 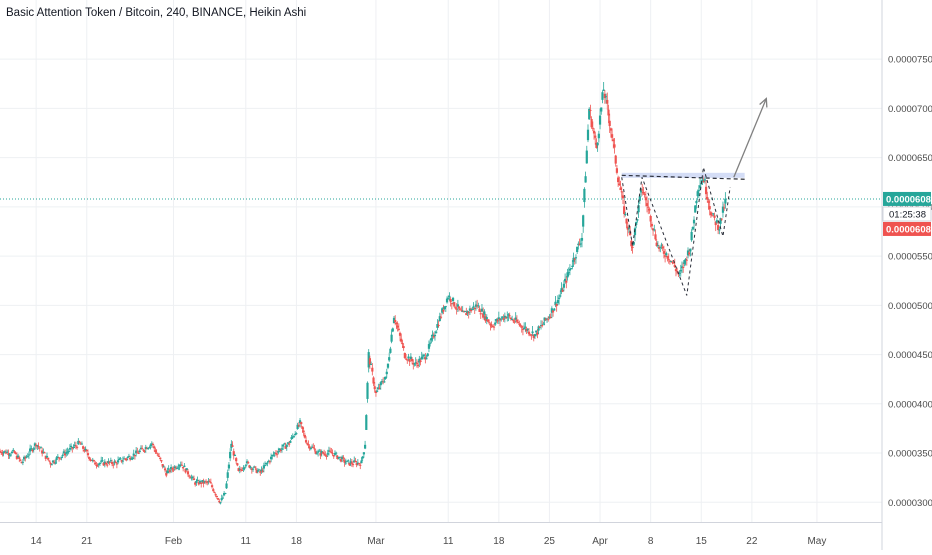 I want to click on last-price-label: 0.00006080, so click(x=909, y=199).